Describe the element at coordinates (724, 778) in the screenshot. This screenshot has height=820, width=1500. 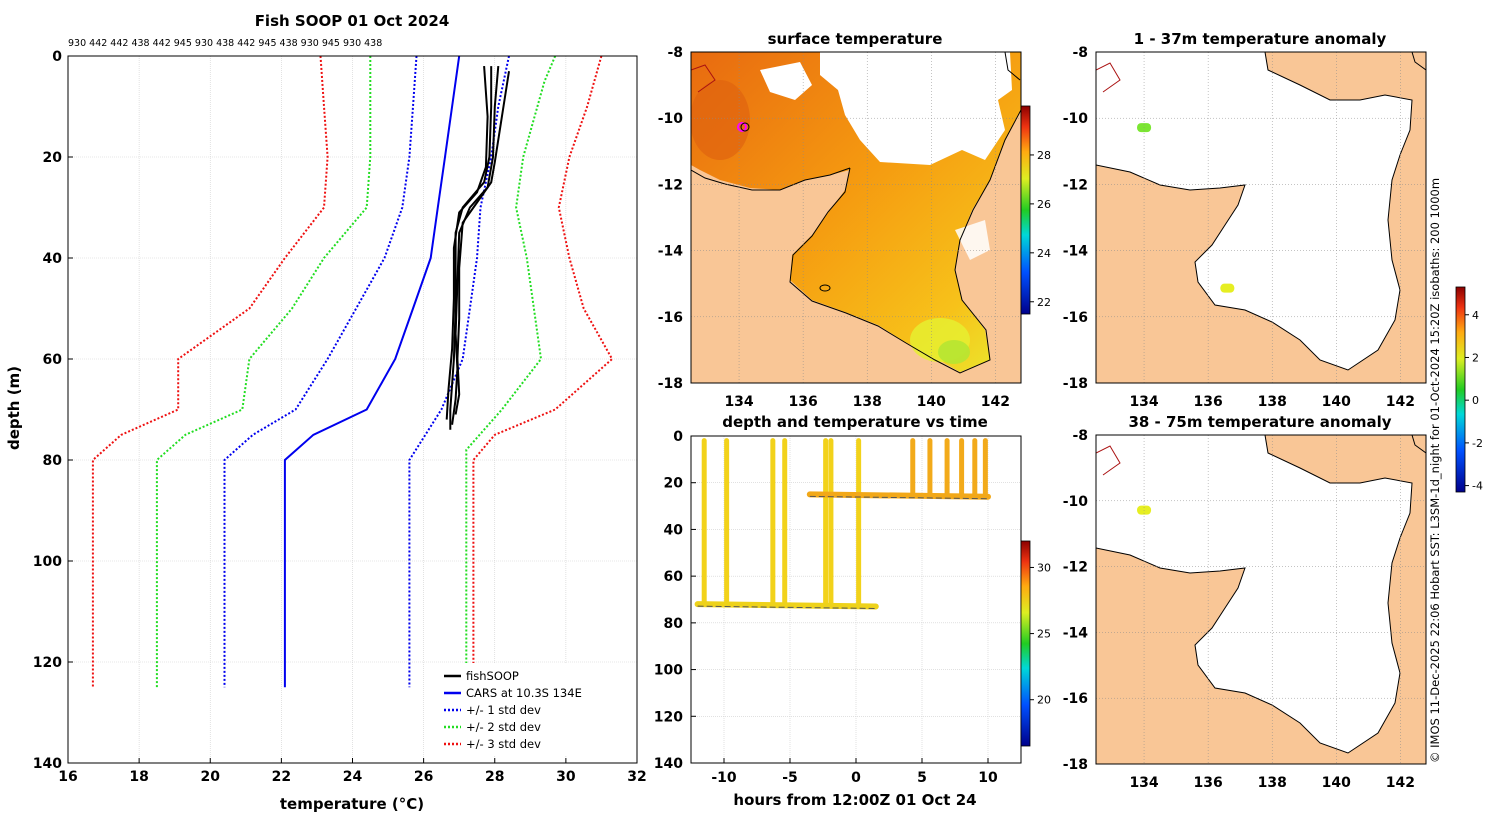
I see `depth-time-xtick-label: -10` at that location.